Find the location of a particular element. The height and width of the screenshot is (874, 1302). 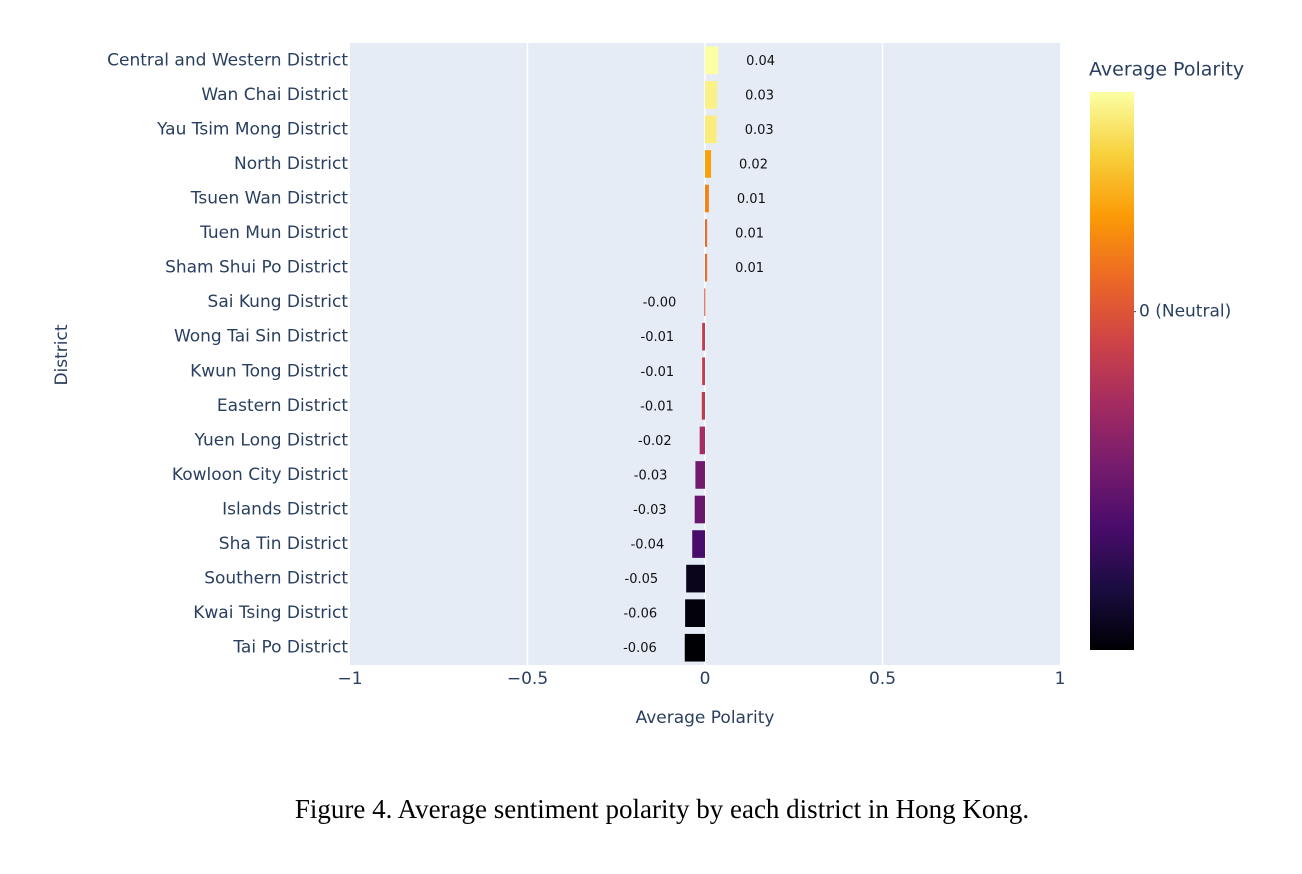

y-tick-label: Southern District is located at coordinates (276, 579).